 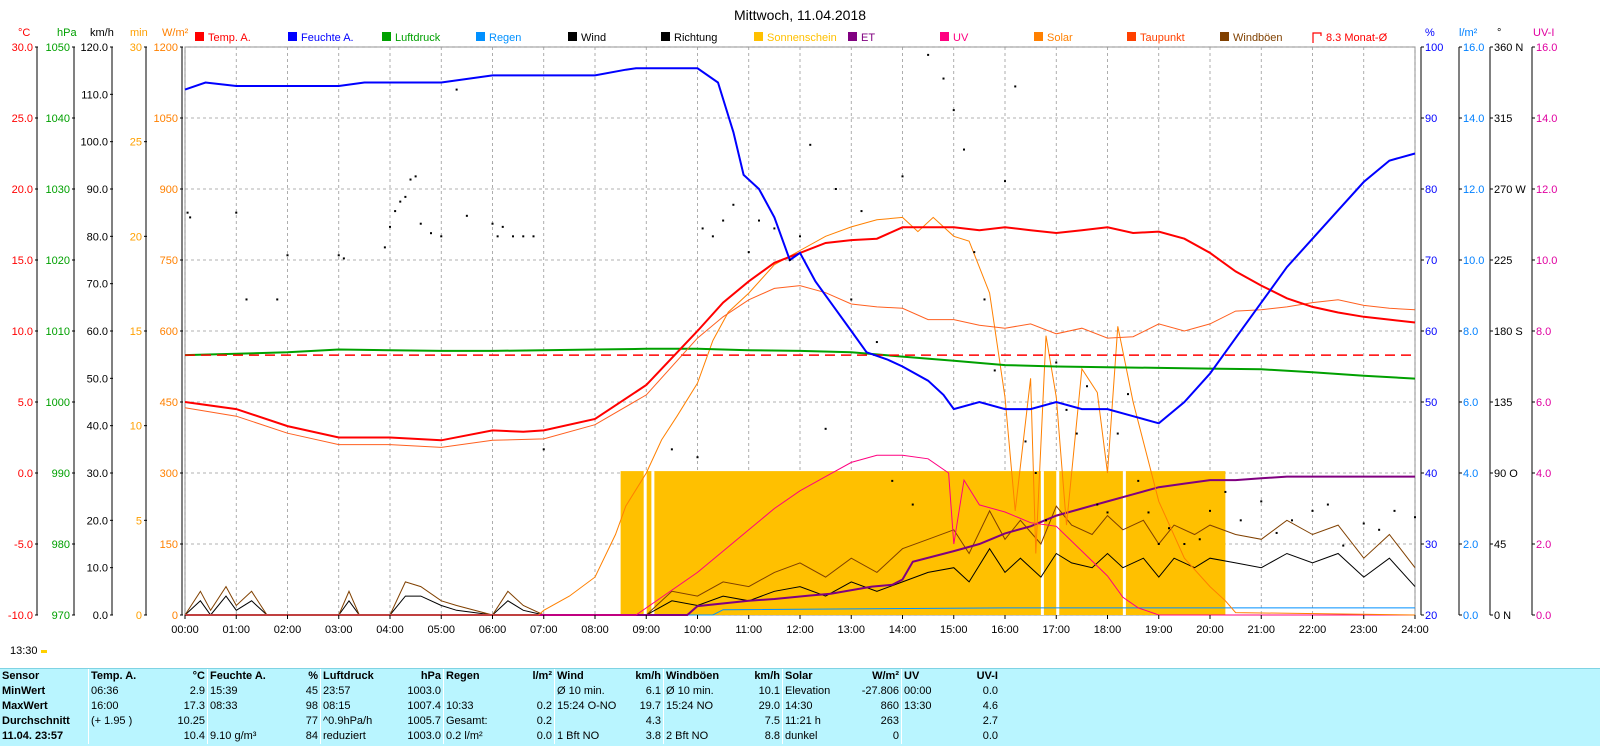 I want to click on stats-cell: Gesamt:, so click(x=476, y=721).